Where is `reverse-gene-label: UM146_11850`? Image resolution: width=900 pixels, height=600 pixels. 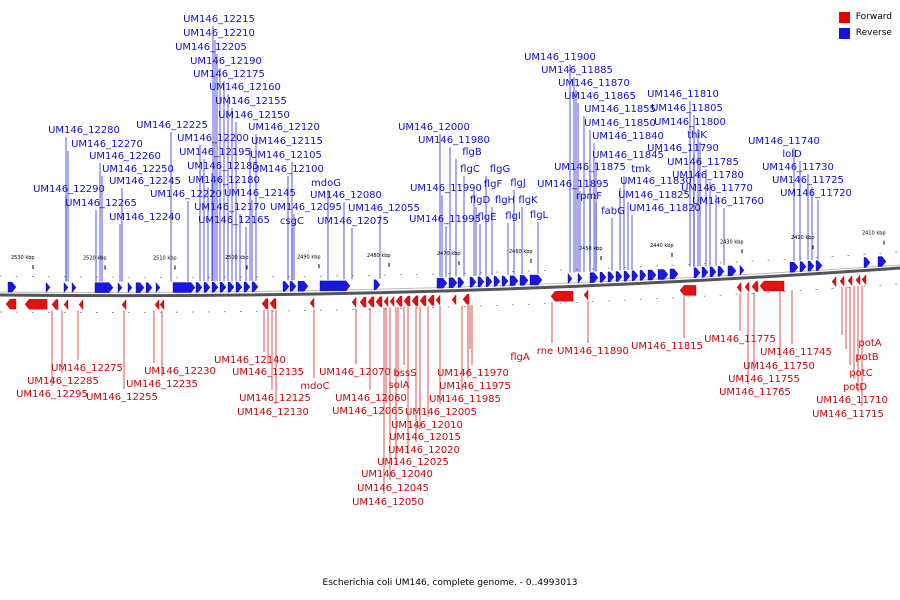 reverse-gene-label: UM146_11850 is located at coordinates (620, 123).